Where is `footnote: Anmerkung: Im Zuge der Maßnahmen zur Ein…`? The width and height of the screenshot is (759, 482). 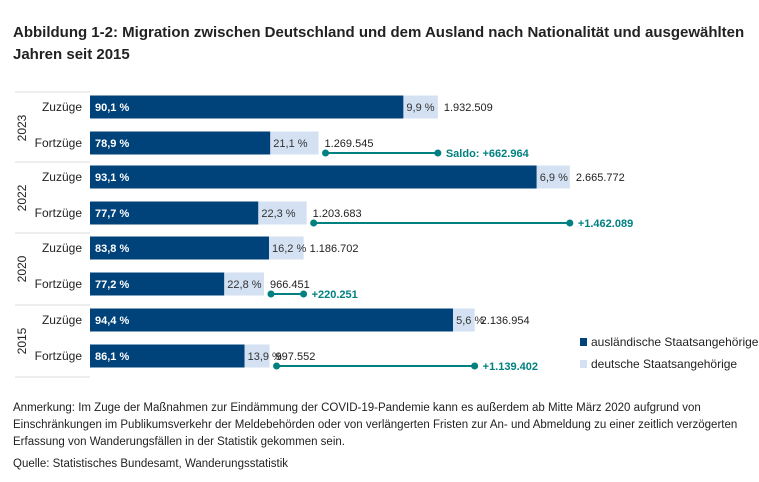
footnote: Anmerkung: Im Zuge der Maßnahmen zur Ein… is located at coordinates (375, 425).